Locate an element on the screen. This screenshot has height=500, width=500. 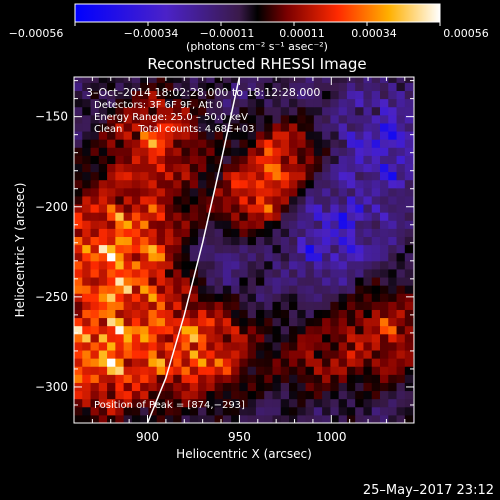
y-tick-label: −300 is located at coordinates (51, 387).